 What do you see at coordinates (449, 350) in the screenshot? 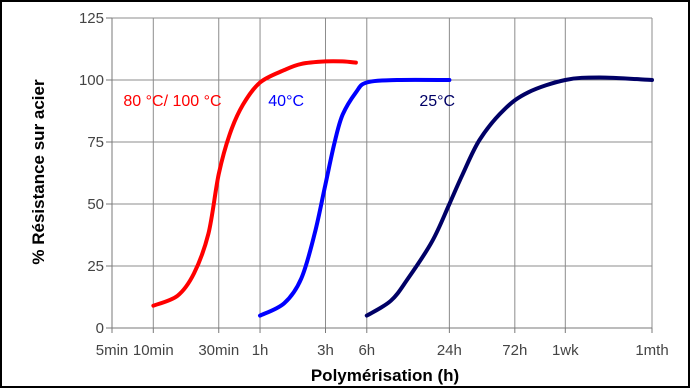
I see `x-tick-label: 24h` at bounding box center [449, 350].